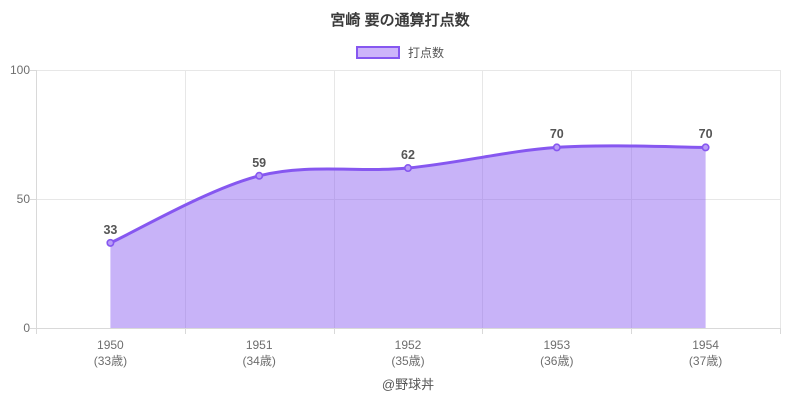  I want to click on x-tick-label: 1950 (33歳), so click(110, 353).